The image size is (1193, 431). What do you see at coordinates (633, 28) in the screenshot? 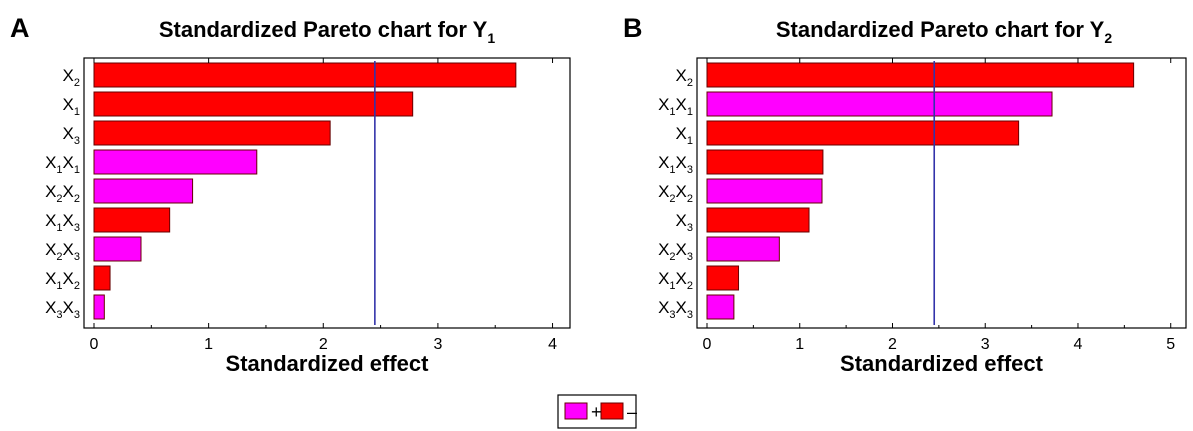
I see `panel-letter: B` at bounding box center [633, 28].